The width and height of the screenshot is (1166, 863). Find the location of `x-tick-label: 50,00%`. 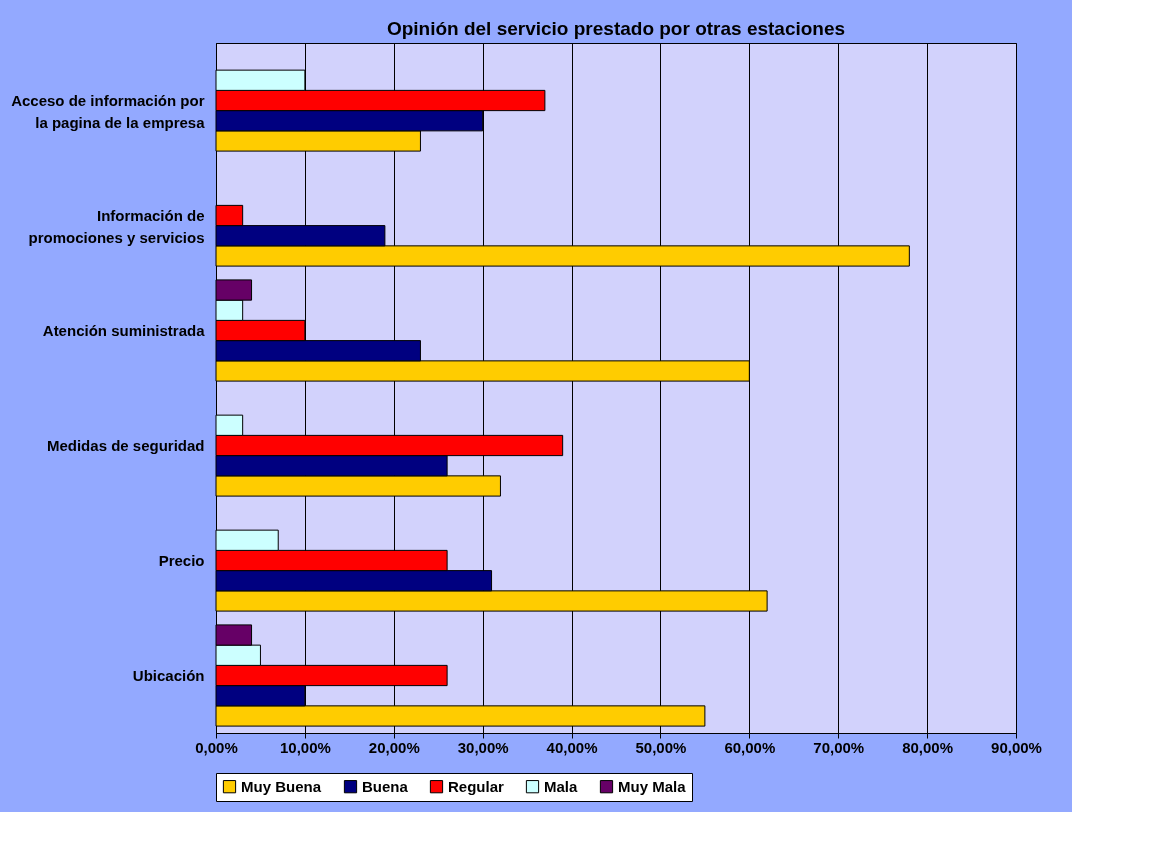

x-tick-label: 50,00% is located at coordinates (661, 747).